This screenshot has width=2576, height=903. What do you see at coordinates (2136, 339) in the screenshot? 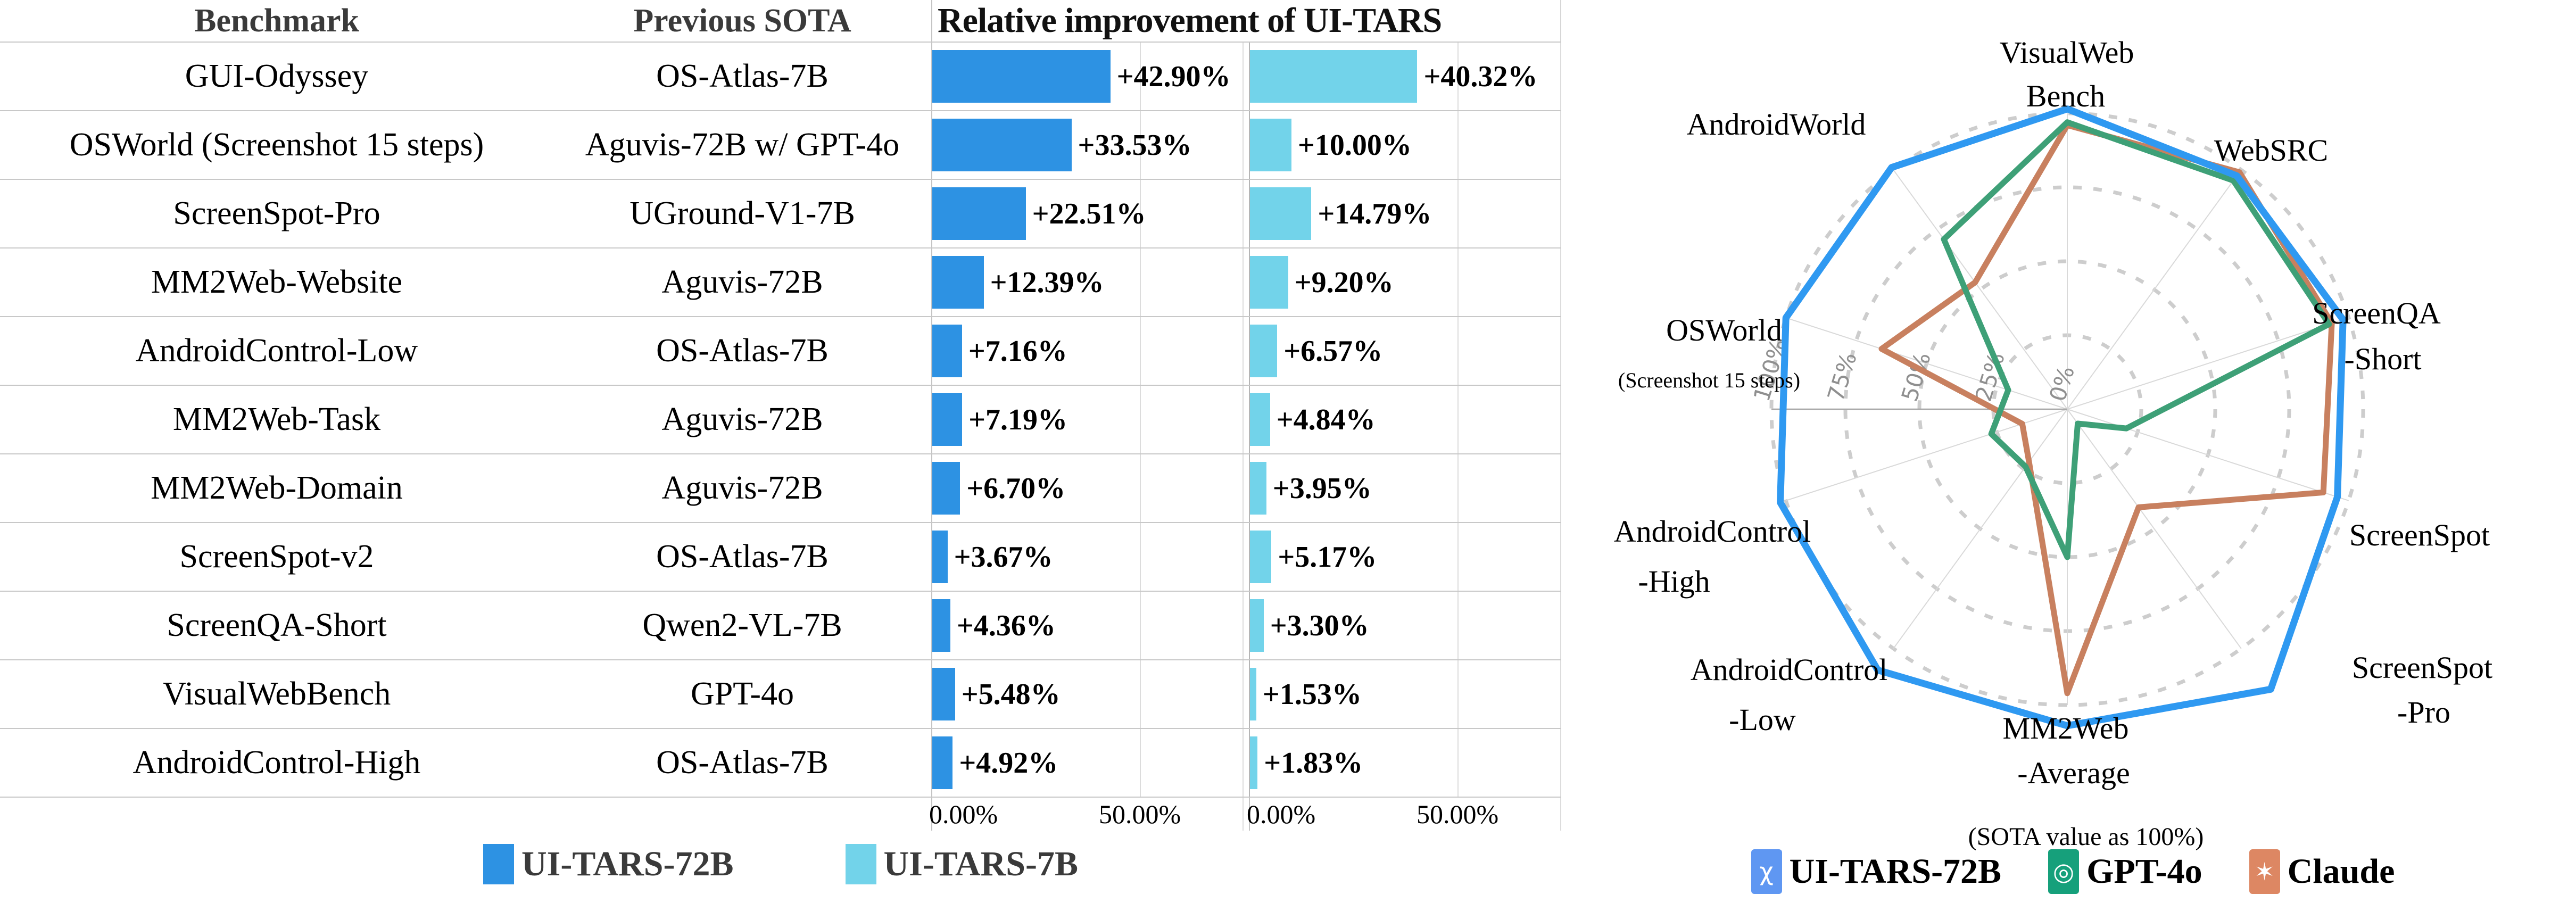
I see `radar-series-gpt-4o` at bounding box center [2136, 339].